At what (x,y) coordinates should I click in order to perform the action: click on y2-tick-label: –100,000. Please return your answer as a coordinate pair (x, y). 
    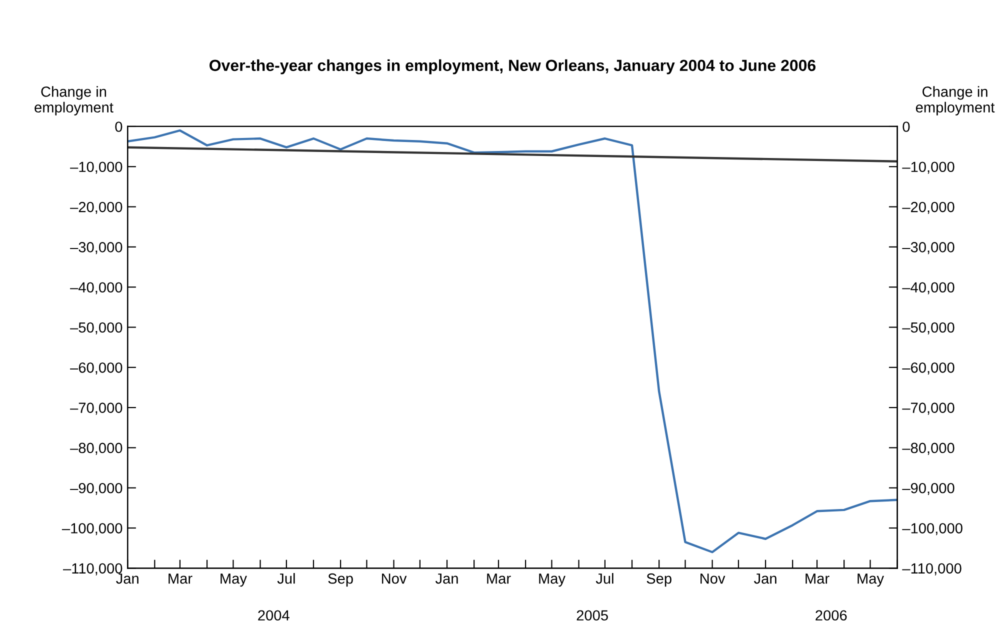
    Looking at the image, I should click on (932, 529).